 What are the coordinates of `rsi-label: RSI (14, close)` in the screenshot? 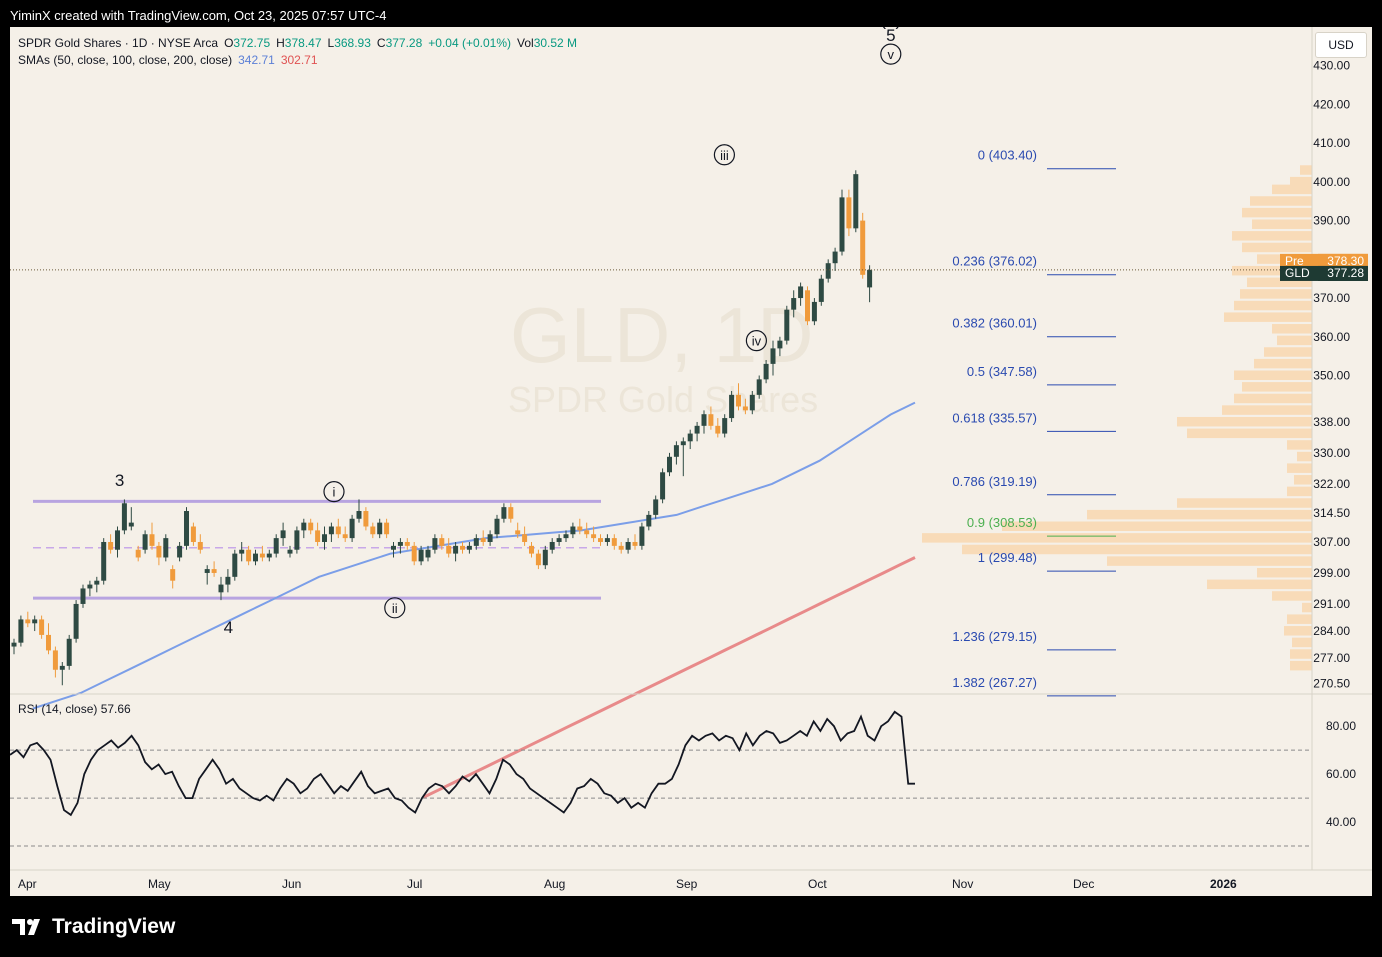 It's located at (58, 709).